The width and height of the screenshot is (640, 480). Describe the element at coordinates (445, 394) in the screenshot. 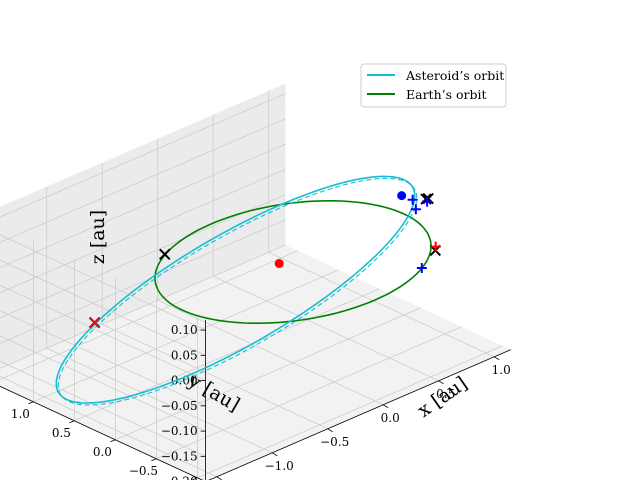

I see `x-tick-label: 0.5` at that location.